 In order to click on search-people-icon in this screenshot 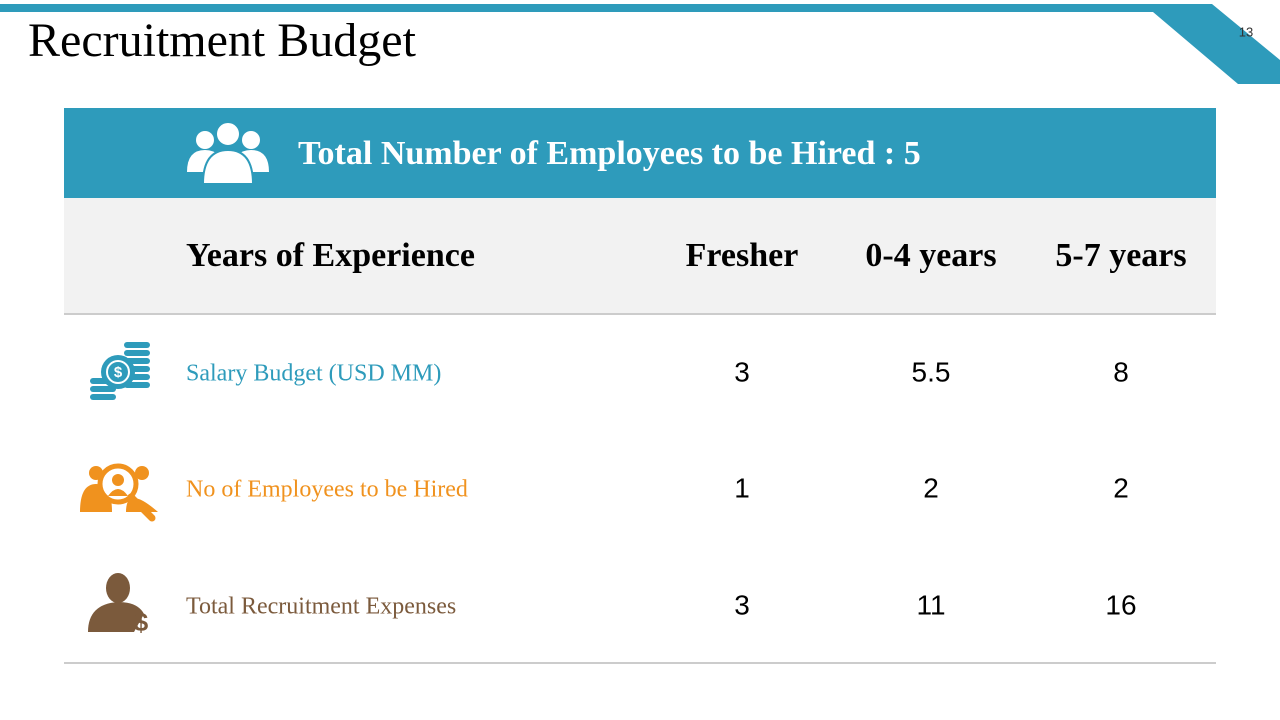, I will do `click(119, 492)`.